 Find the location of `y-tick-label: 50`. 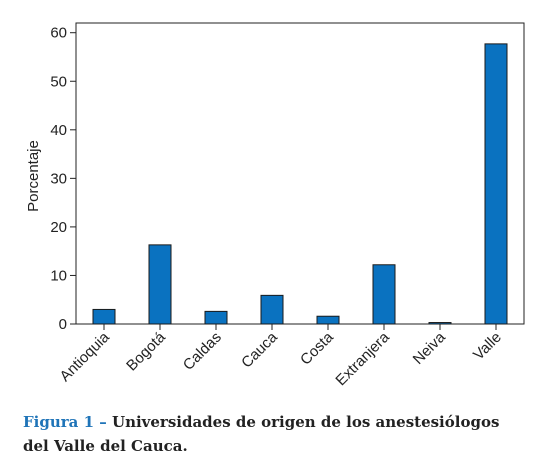

y-tick-label: 50 is located at coordinates (58, 81).